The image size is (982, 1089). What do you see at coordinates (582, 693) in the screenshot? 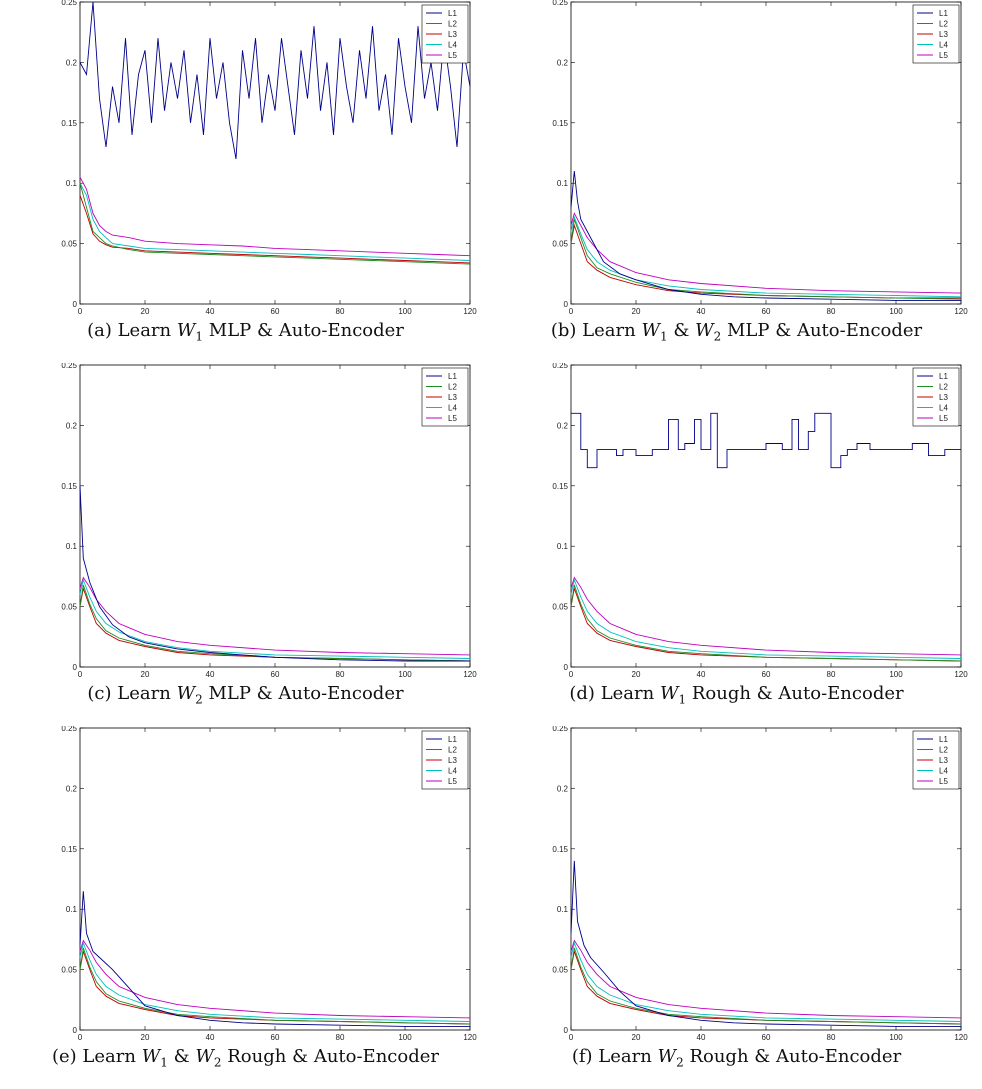
I see `caption-tag: (d)` at bounding box center [582, 693].